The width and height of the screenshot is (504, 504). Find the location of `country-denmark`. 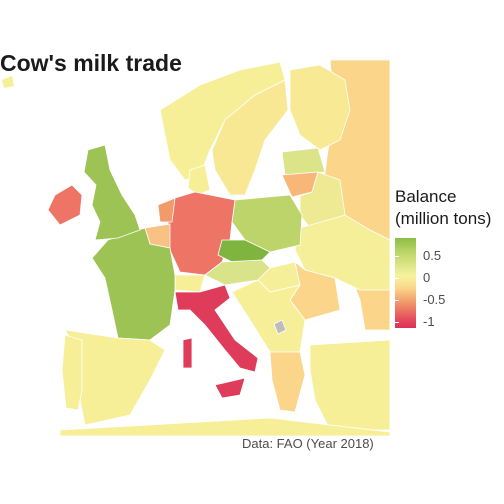

country-denmark is located at coordinates (199, 180).